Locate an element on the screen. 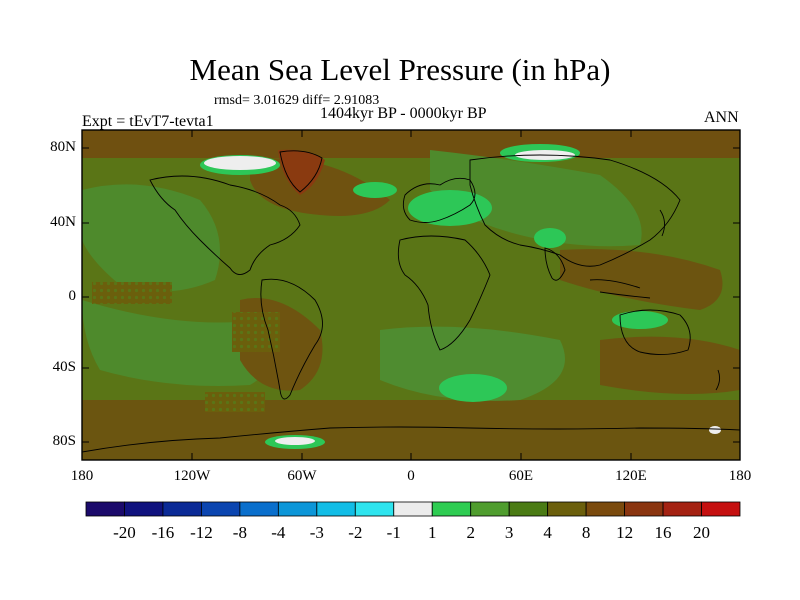 The width and height of the screenshot is (800, 600). time-period-label: 1404kyr BP - 0000kyr BP is located at coordinates (403, 113).